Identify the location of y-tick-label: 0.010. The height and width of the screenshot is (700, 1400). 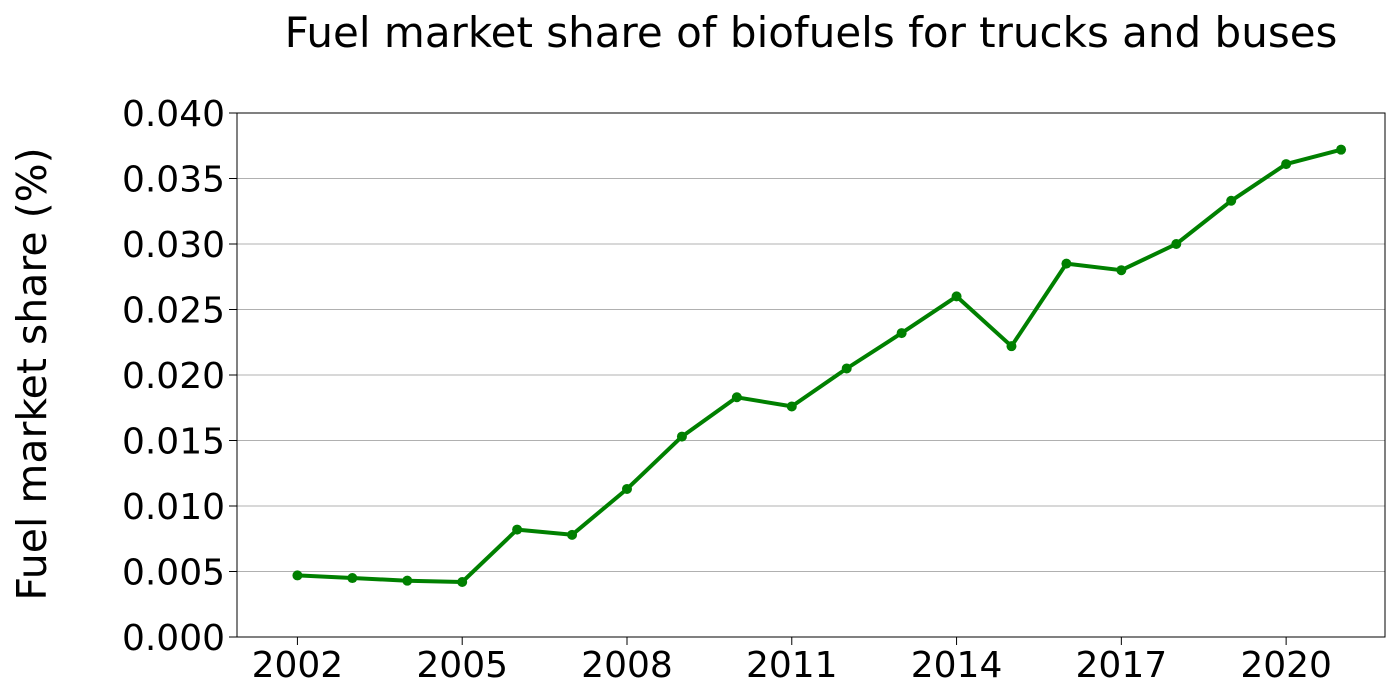
(173, 507).